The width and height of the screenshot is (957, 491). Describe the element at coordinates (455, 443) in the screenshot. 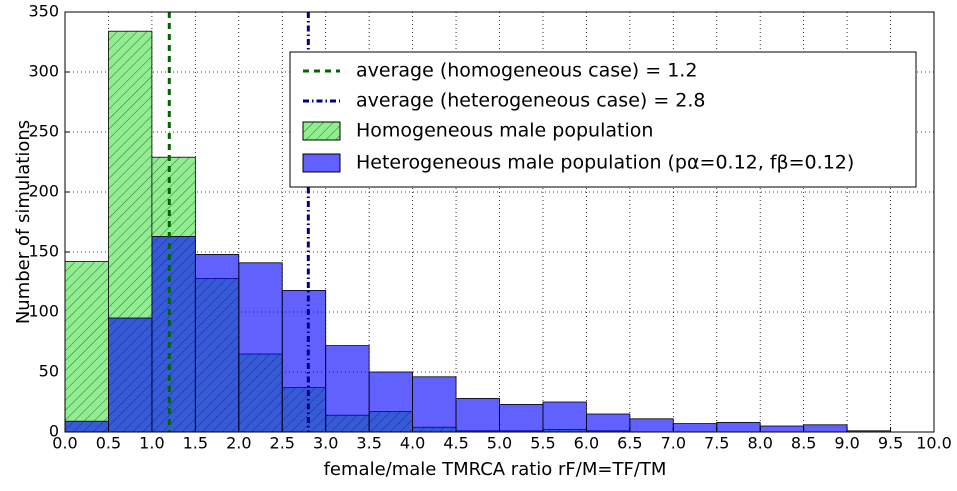

I see `x-tick-label: 4.5` at that location.